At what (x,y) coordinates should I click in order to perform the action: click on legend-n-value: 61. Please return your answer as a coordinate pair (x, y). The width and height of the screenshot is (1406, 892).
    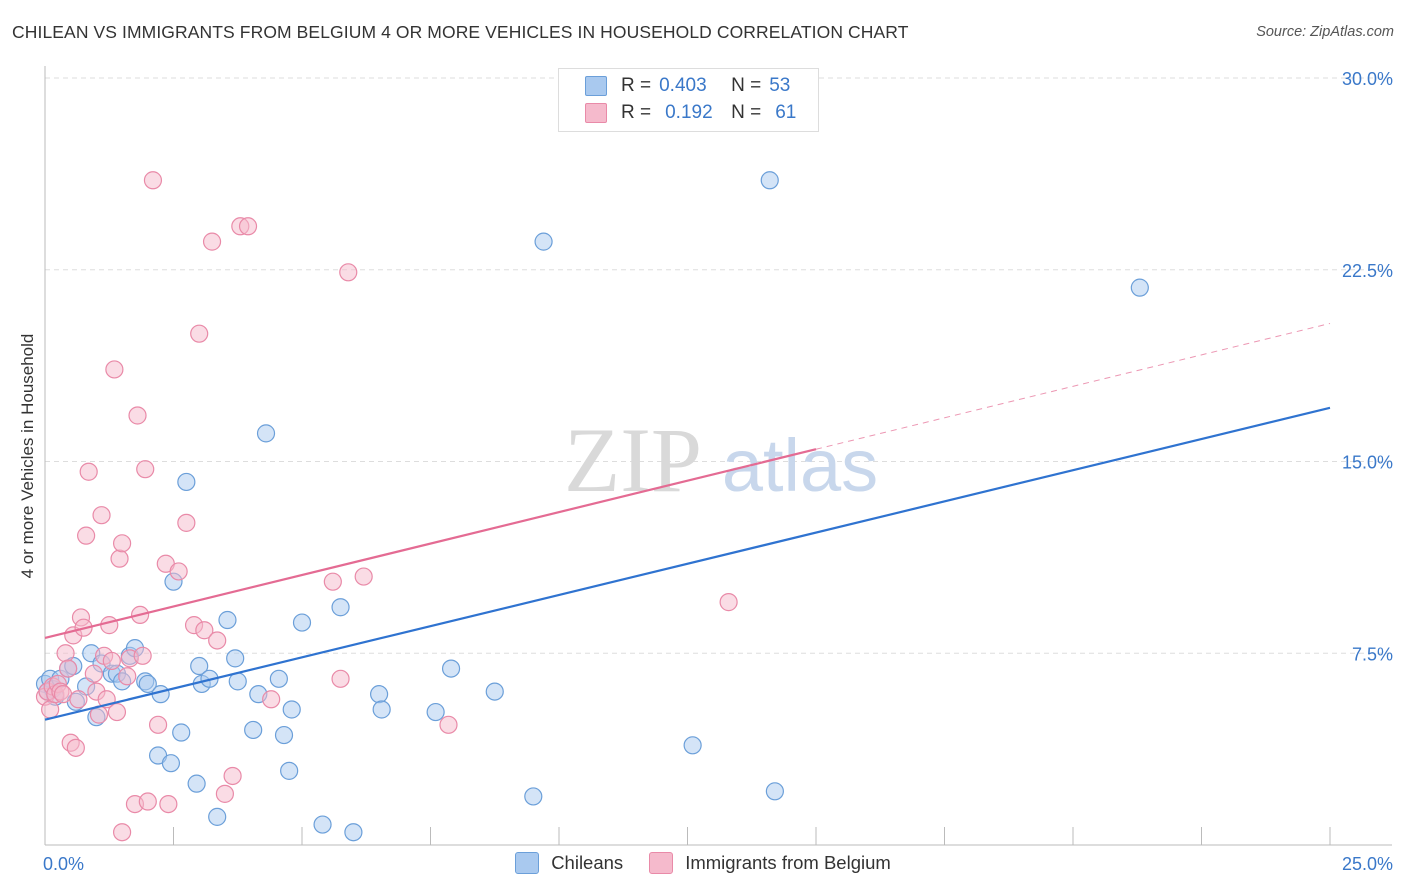
    Looking at the image, I should click on (786, 112).